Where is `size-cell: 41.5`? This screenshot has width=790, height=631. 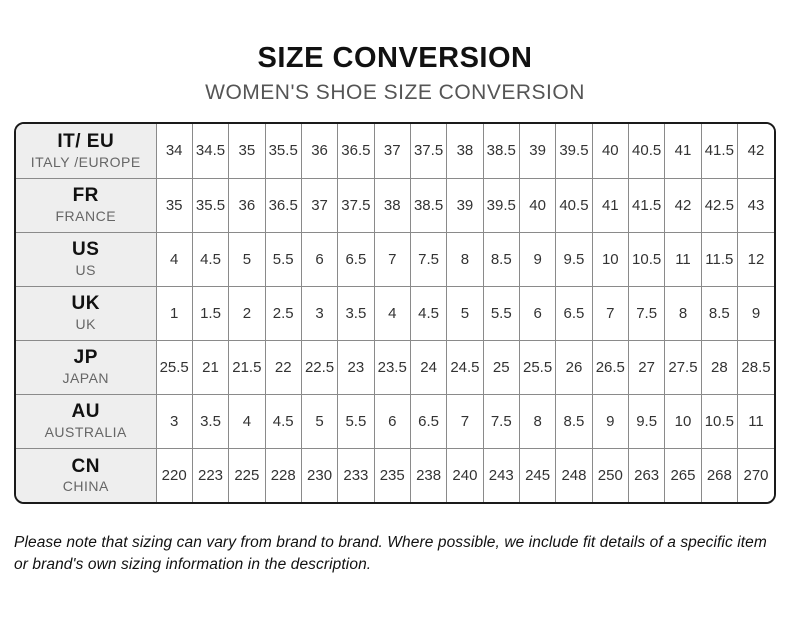
size-cell: 41.5 is located at coordinates (719, 151).